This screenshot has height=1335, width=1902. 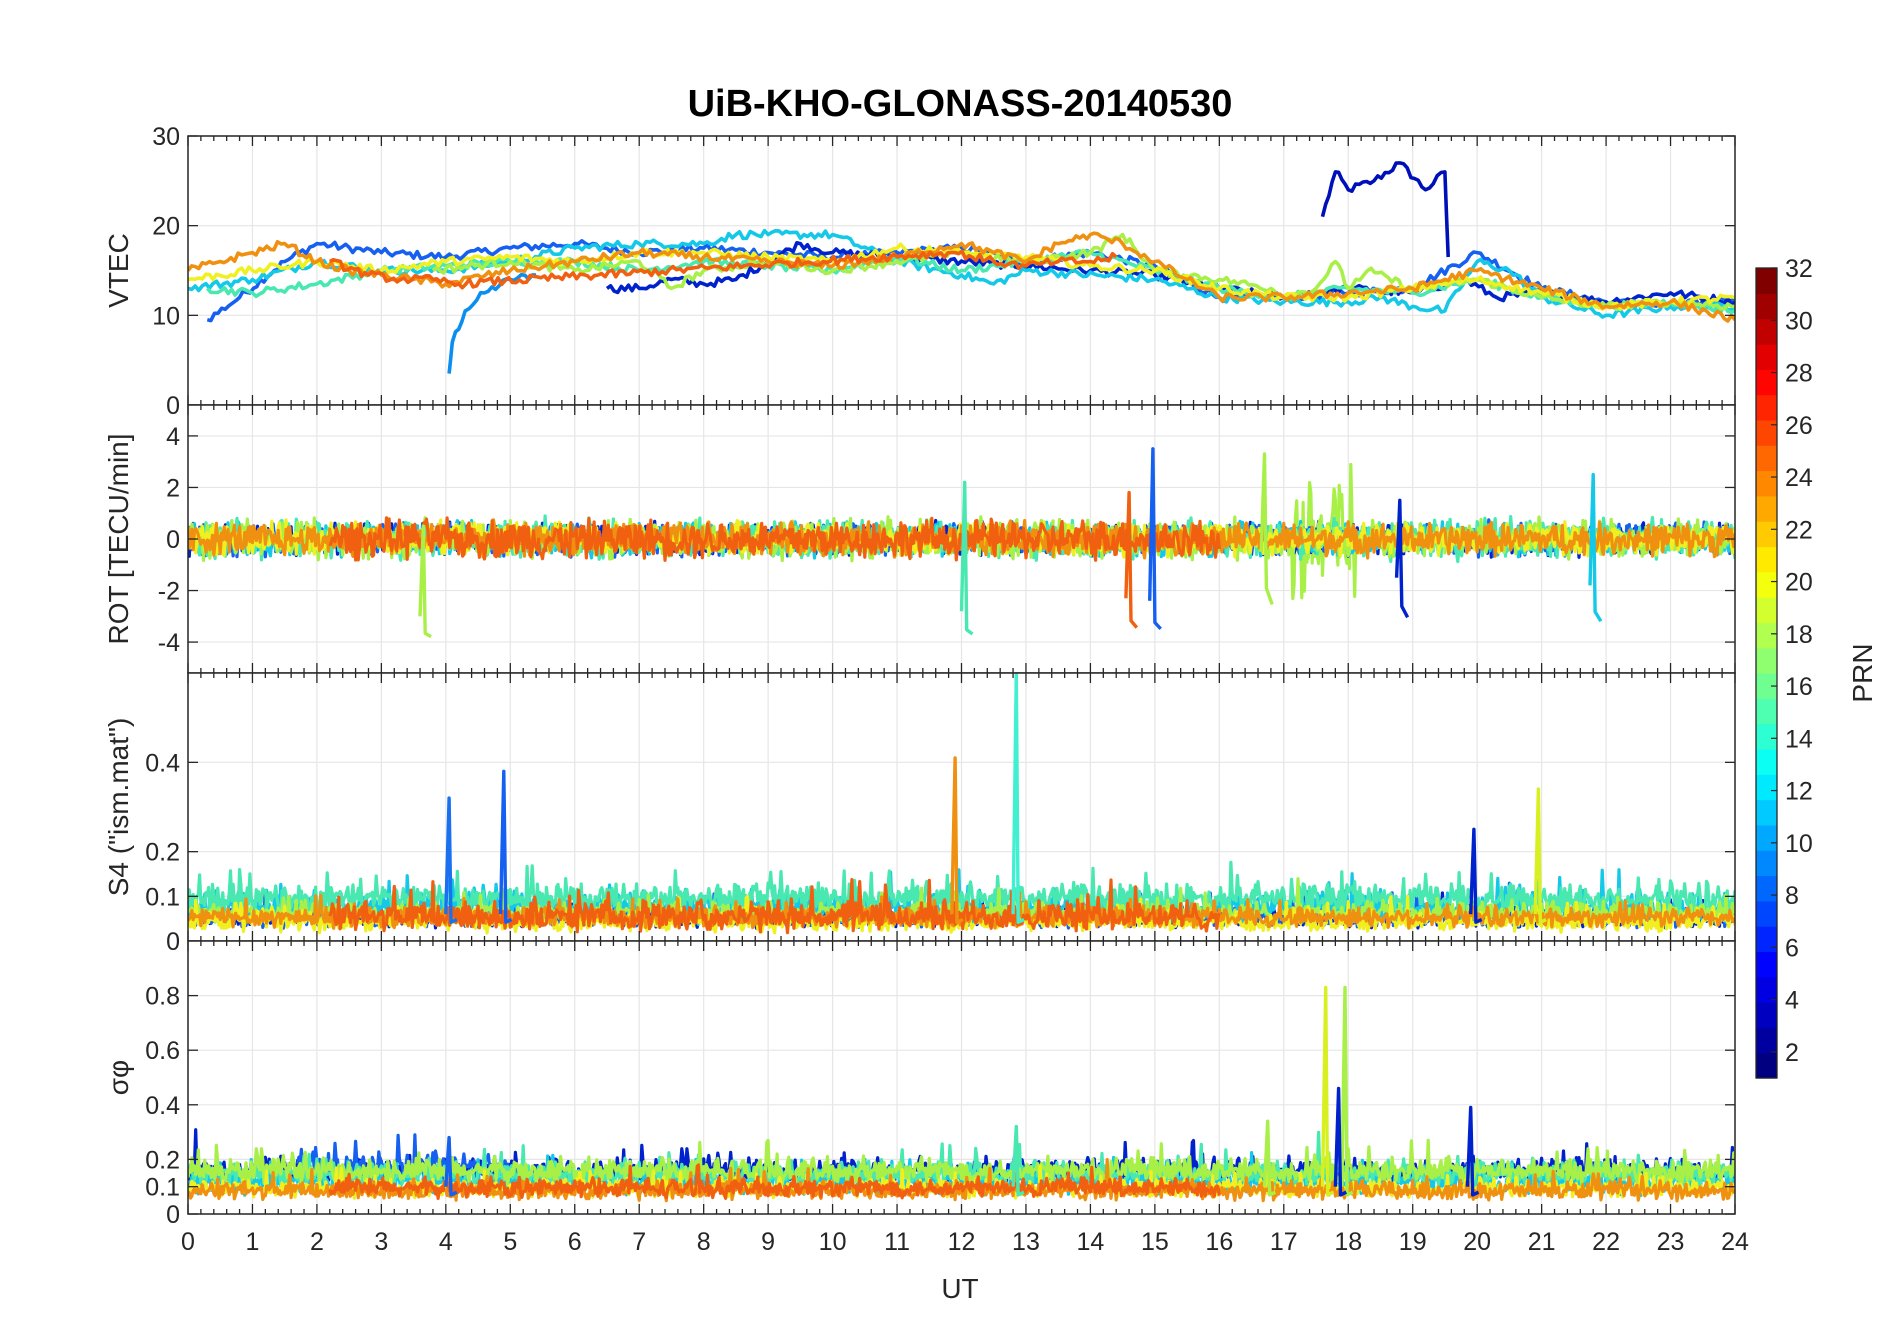 I want to click on colorbar-tick-label: 14, so click(x=1799, y=739).